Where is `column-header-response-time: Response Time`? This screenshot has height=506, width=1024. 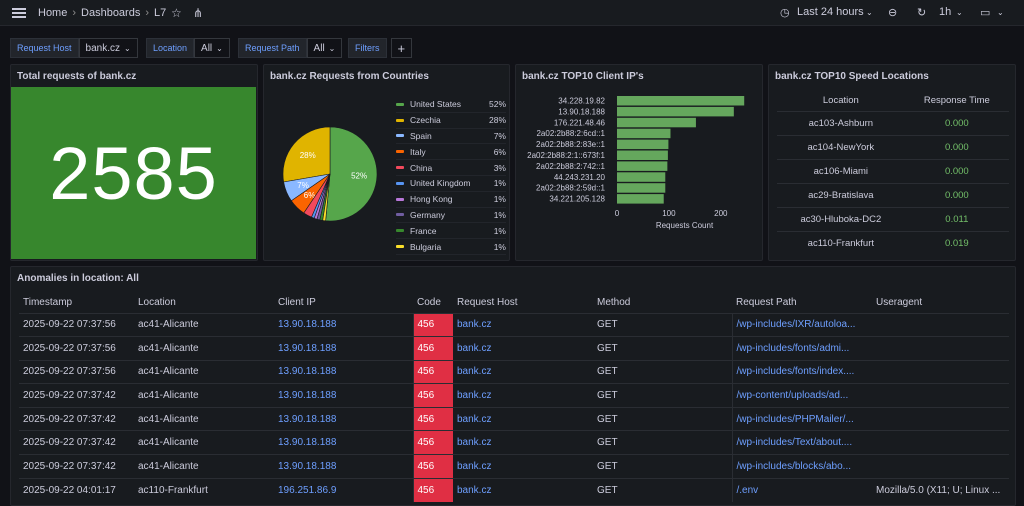
column-header-response-time: Response Time is located at coordinates (956, 101).